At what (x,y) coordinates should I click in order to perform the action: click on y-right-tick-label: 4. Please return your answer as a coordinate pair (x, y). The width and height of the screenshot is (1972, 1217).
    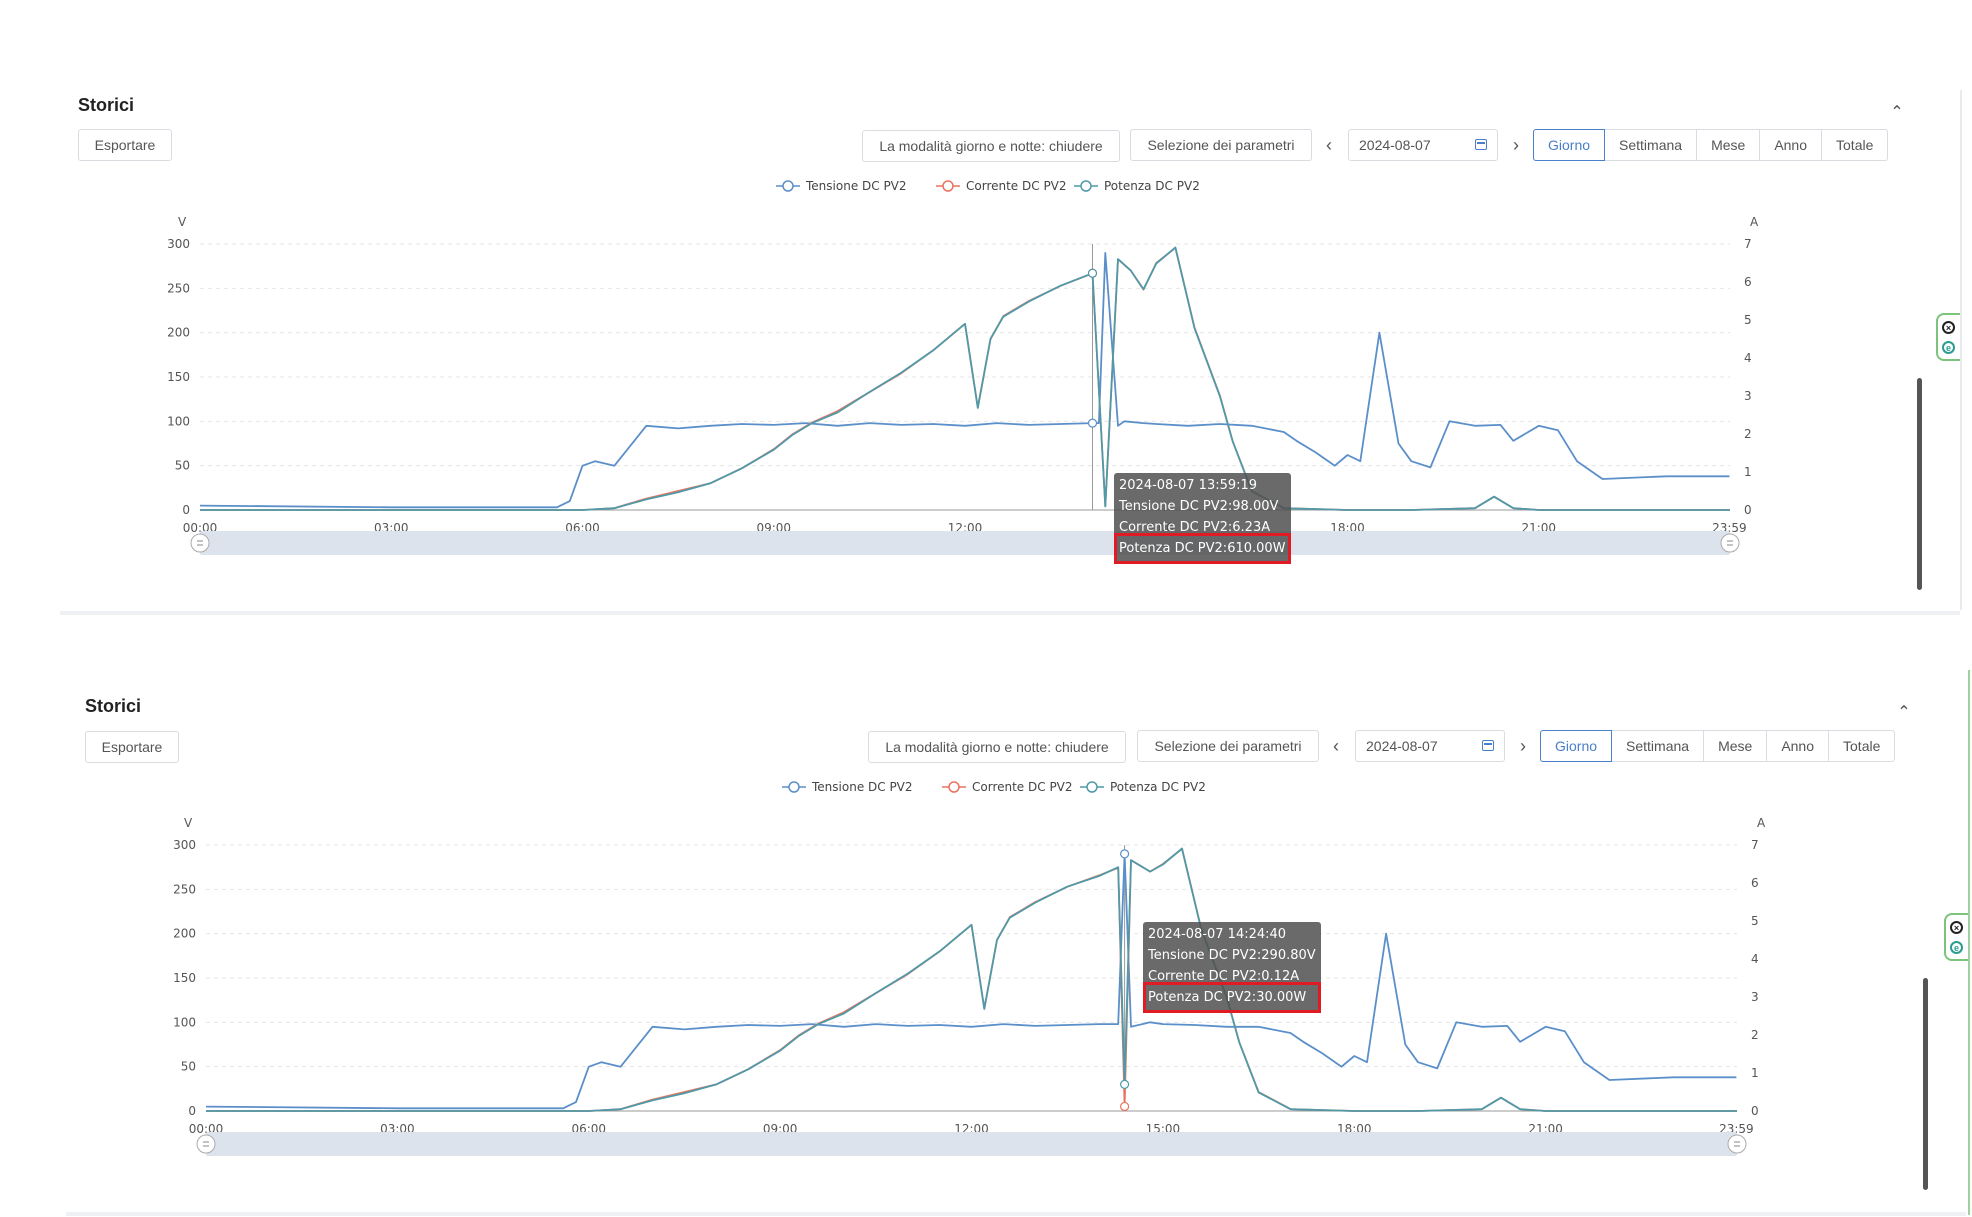
    Looking at the image, I should click on (1748, 358).